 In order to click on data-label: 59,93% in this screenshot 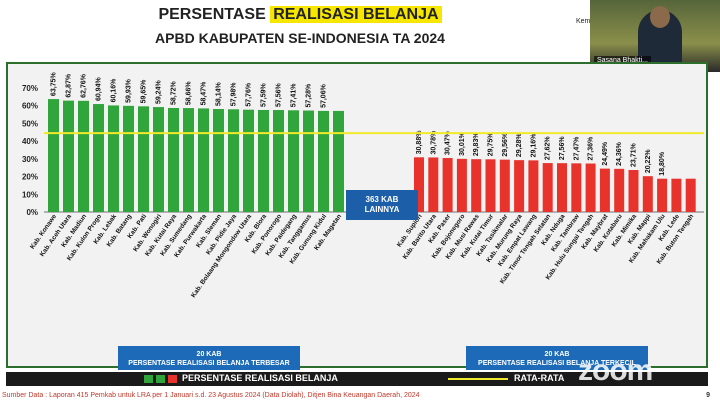, I will do `click(129, 90)`.